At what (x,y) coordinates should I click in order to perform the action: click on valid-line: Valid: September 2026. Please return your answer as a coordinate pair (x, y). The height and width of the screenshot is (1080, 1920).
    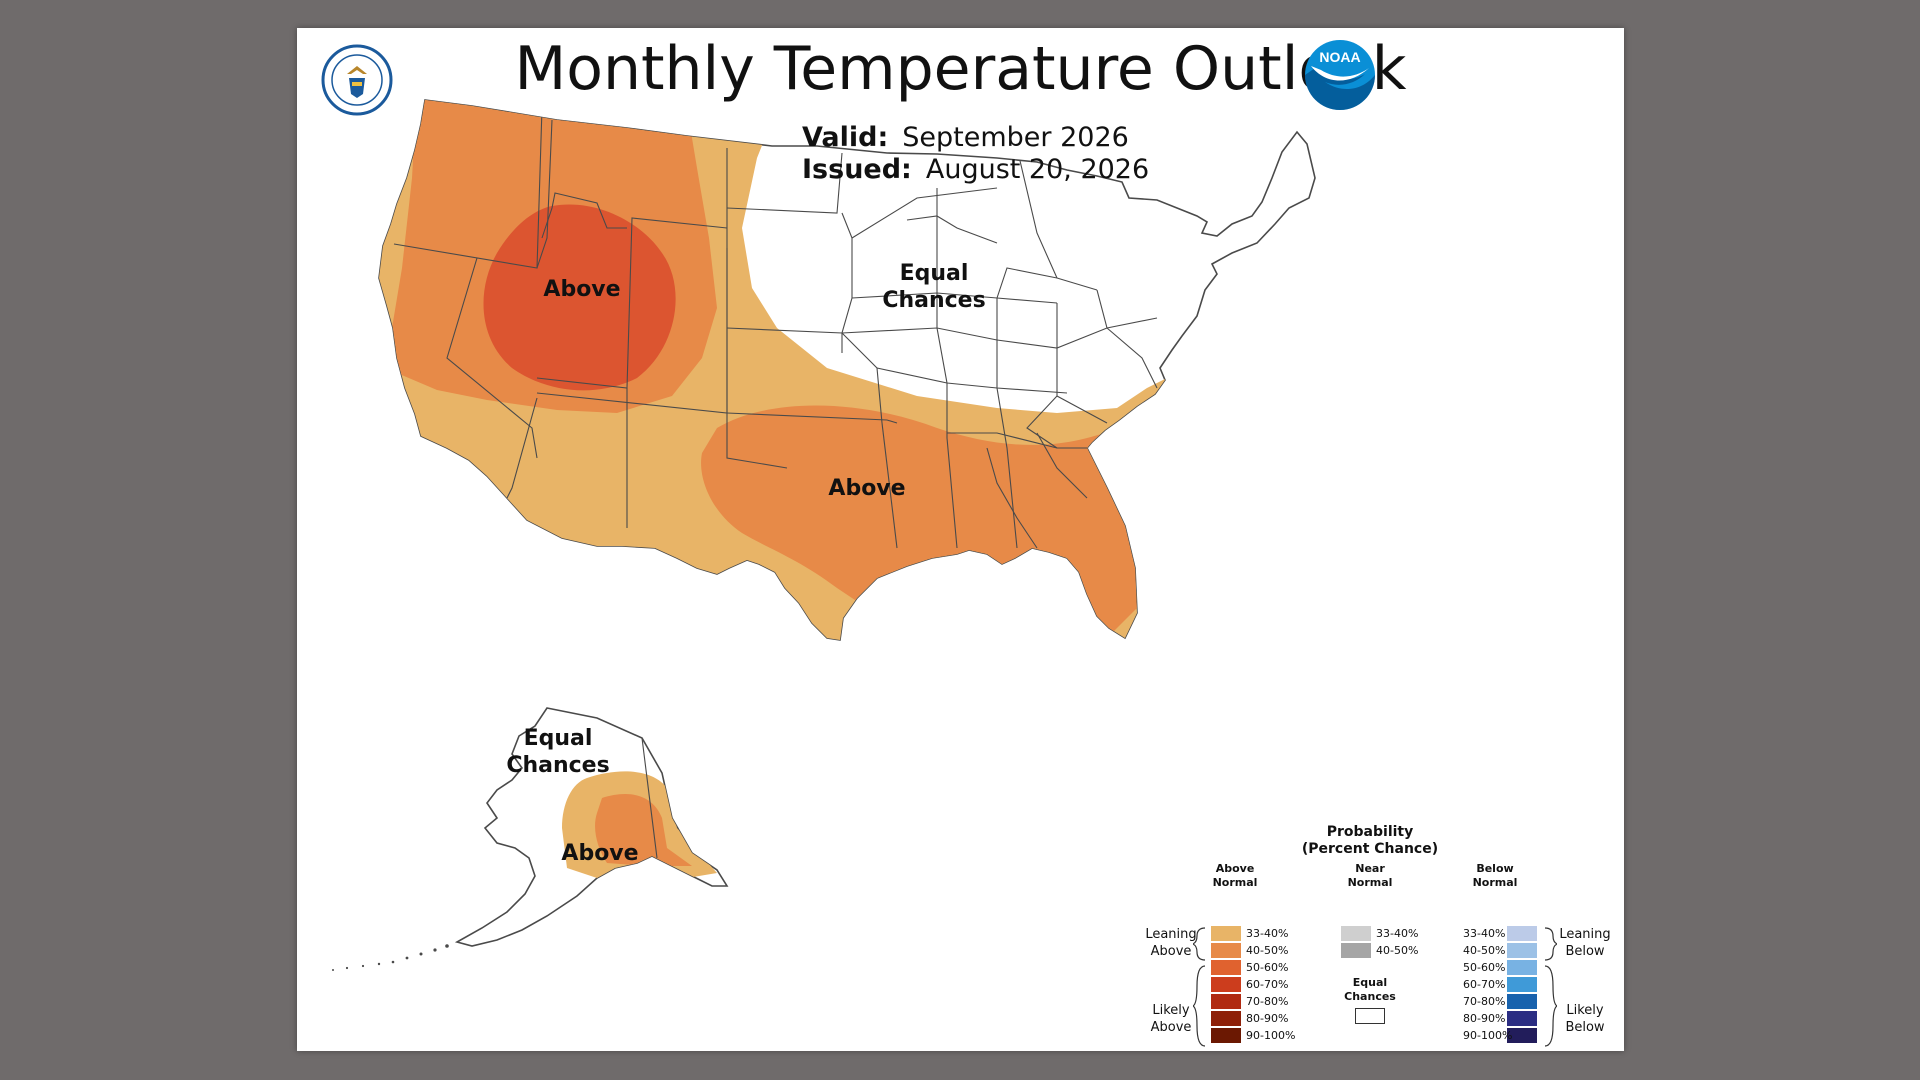
    Looking at the image, I should click on (965, 137).